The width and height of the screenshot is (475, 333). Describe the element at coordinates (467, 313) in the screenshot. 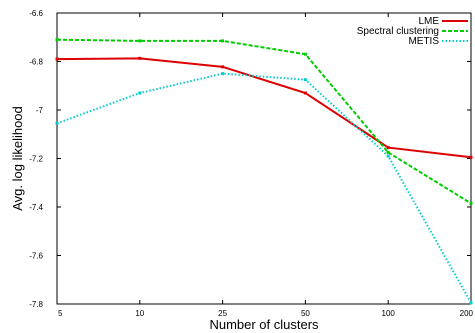

I see `x-tick-label: 200` at that location.